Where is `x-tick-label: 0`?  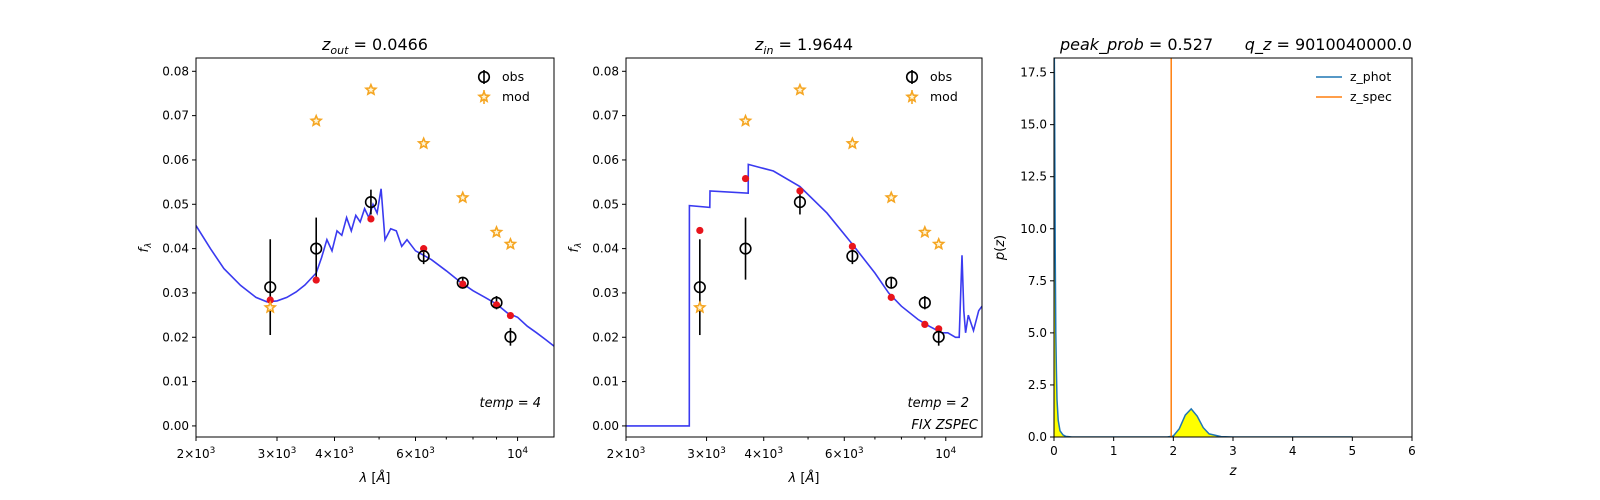
x-tick-label: 0 is located at coordinates (1054, 451).